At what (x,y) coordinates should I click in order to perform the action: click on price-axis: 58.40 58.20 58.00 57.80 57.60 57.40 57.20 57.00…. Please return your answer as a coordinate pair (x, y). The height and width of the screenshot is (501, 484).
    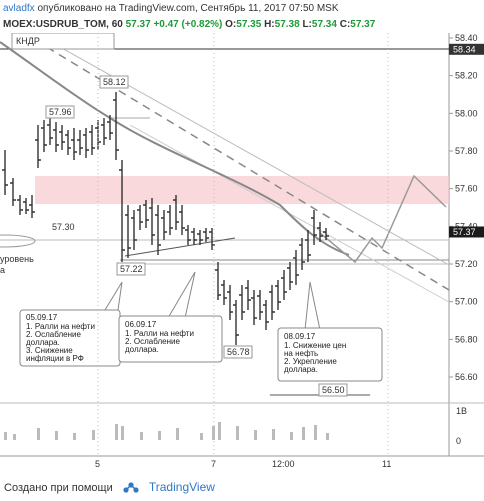
    Looking at the image, I should click on (463, 207).